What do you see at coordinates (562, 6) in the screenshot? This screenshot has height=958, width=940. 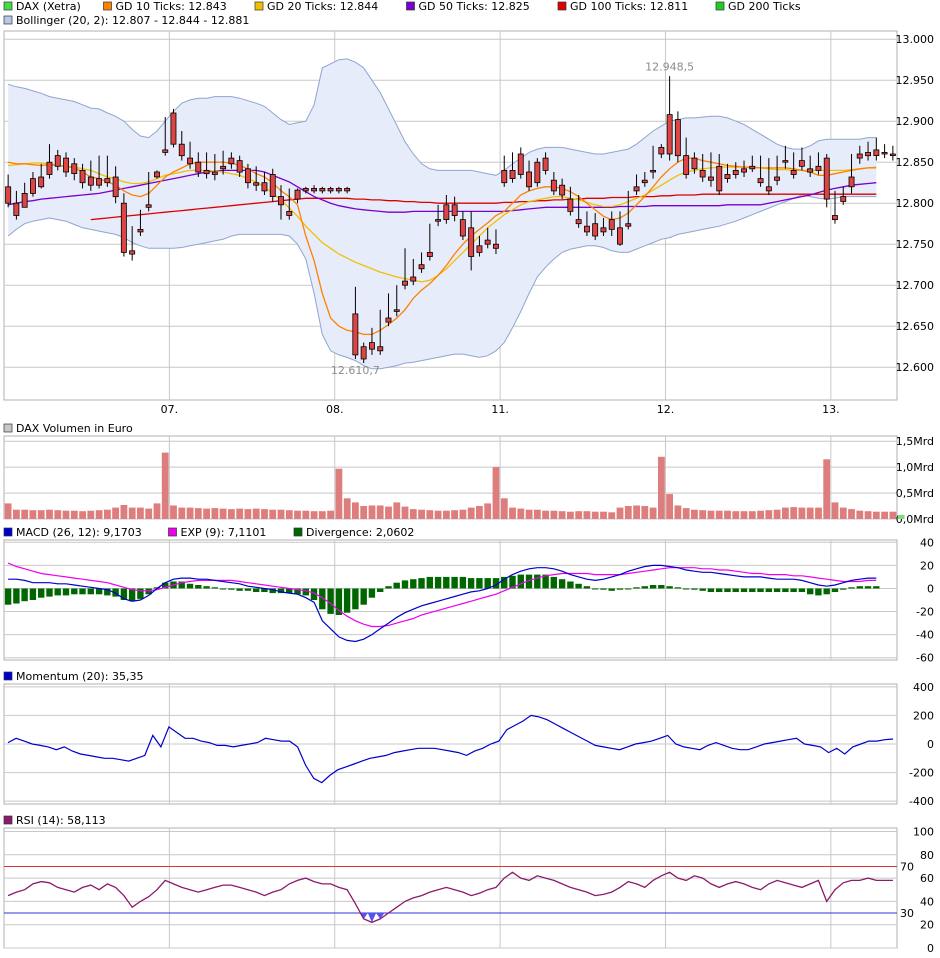 I see `legend-swatch` at bounding box center [562, 6].